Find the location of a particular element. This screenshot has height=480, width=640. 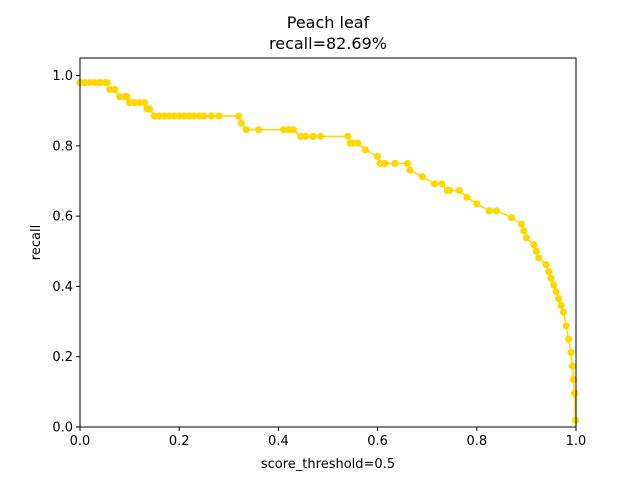

y-tick-label: 0.4 is located at coordinates (62, 287).